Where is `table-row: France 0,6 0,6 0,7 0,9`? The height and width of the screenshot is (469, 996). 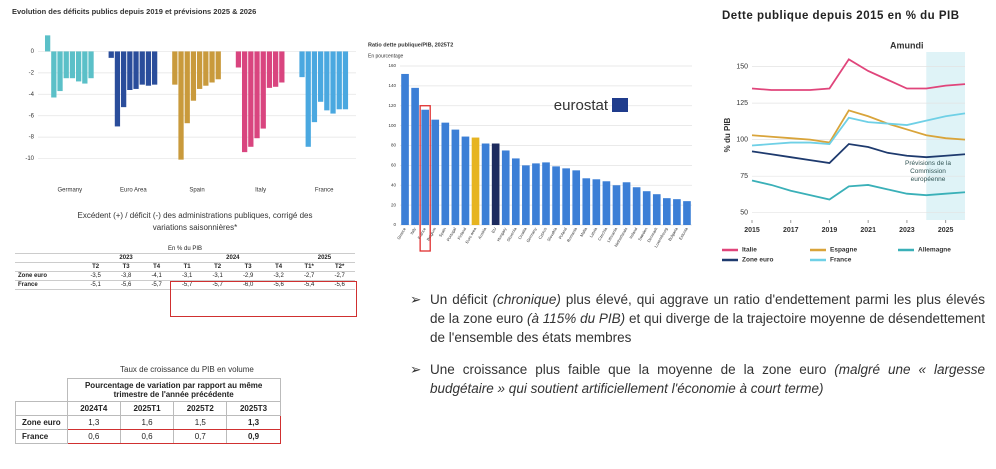 table-row: France 0,6 0,6 0,7 0,9 is located at coordinates (148, 436).